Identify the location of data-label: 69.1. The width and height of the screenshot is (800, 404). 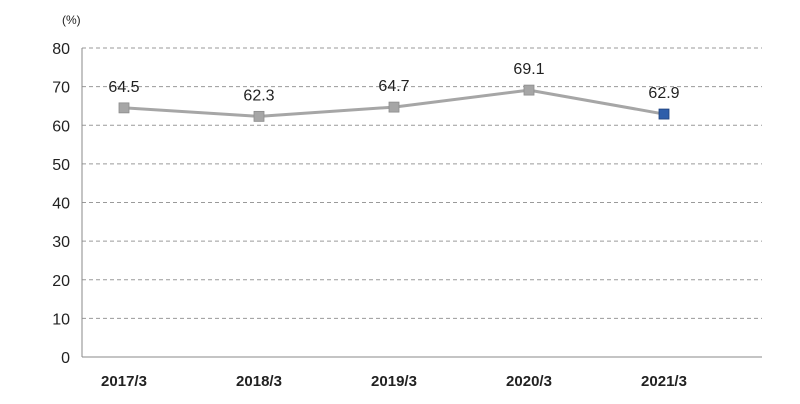
(528, 69).